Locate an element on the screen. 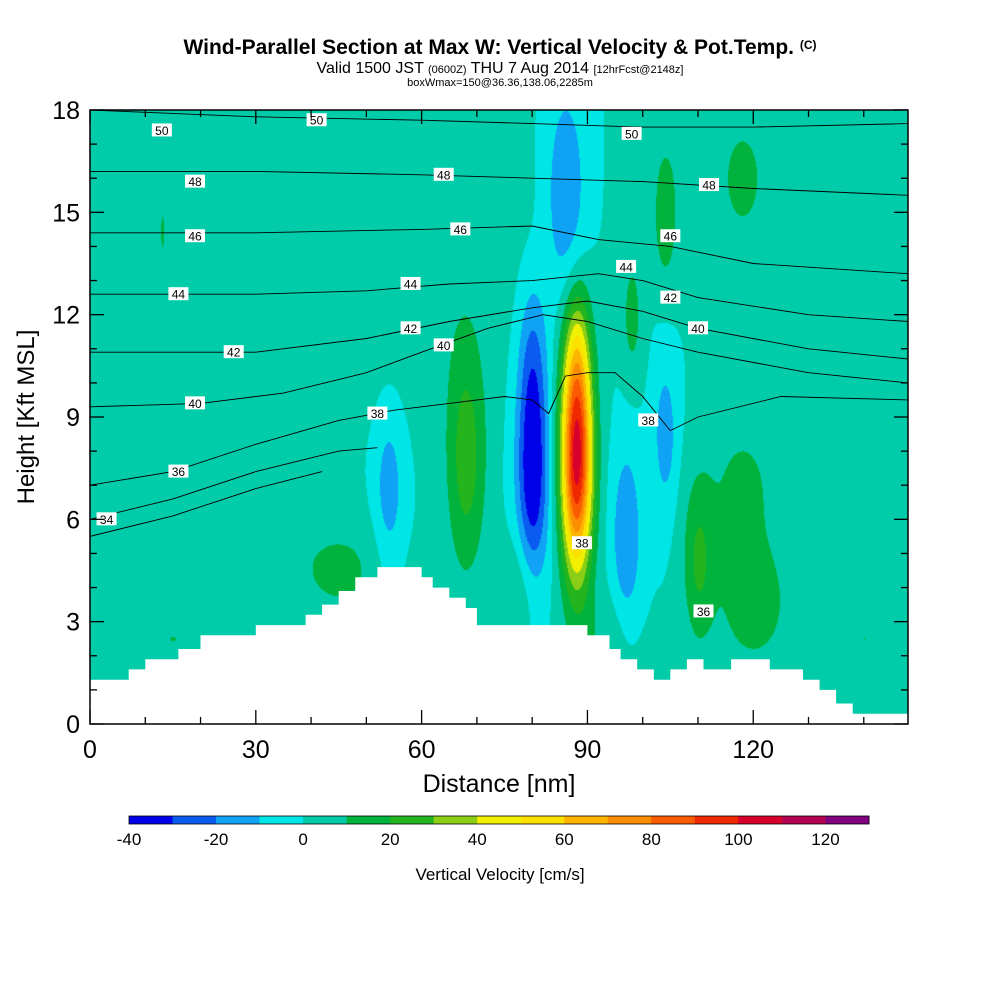 This screenshot has height=1000, width=1000. x-tick-label: 120 is located at coordinates (753, 750).